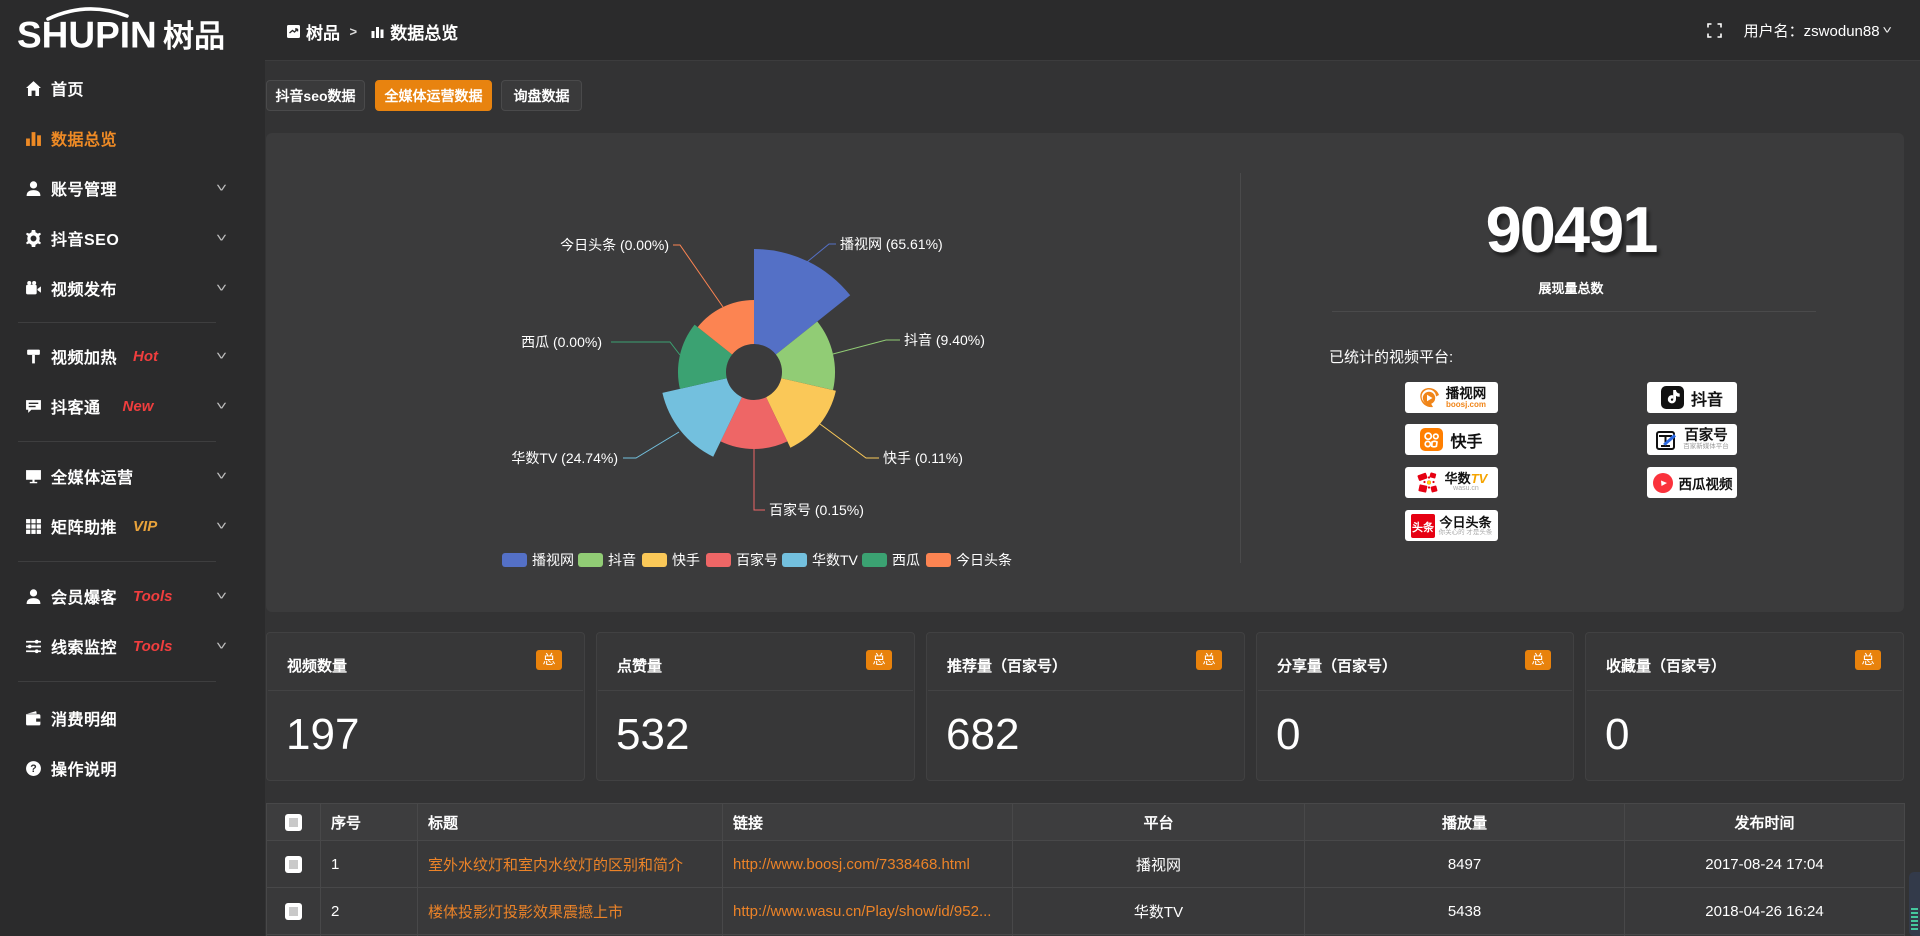 This screenshot has height=936, width=1920. What do you see at coordinates (686, 560) in the screenshot?
I see `svg-text: 快手` at bounding box center [686, 560].